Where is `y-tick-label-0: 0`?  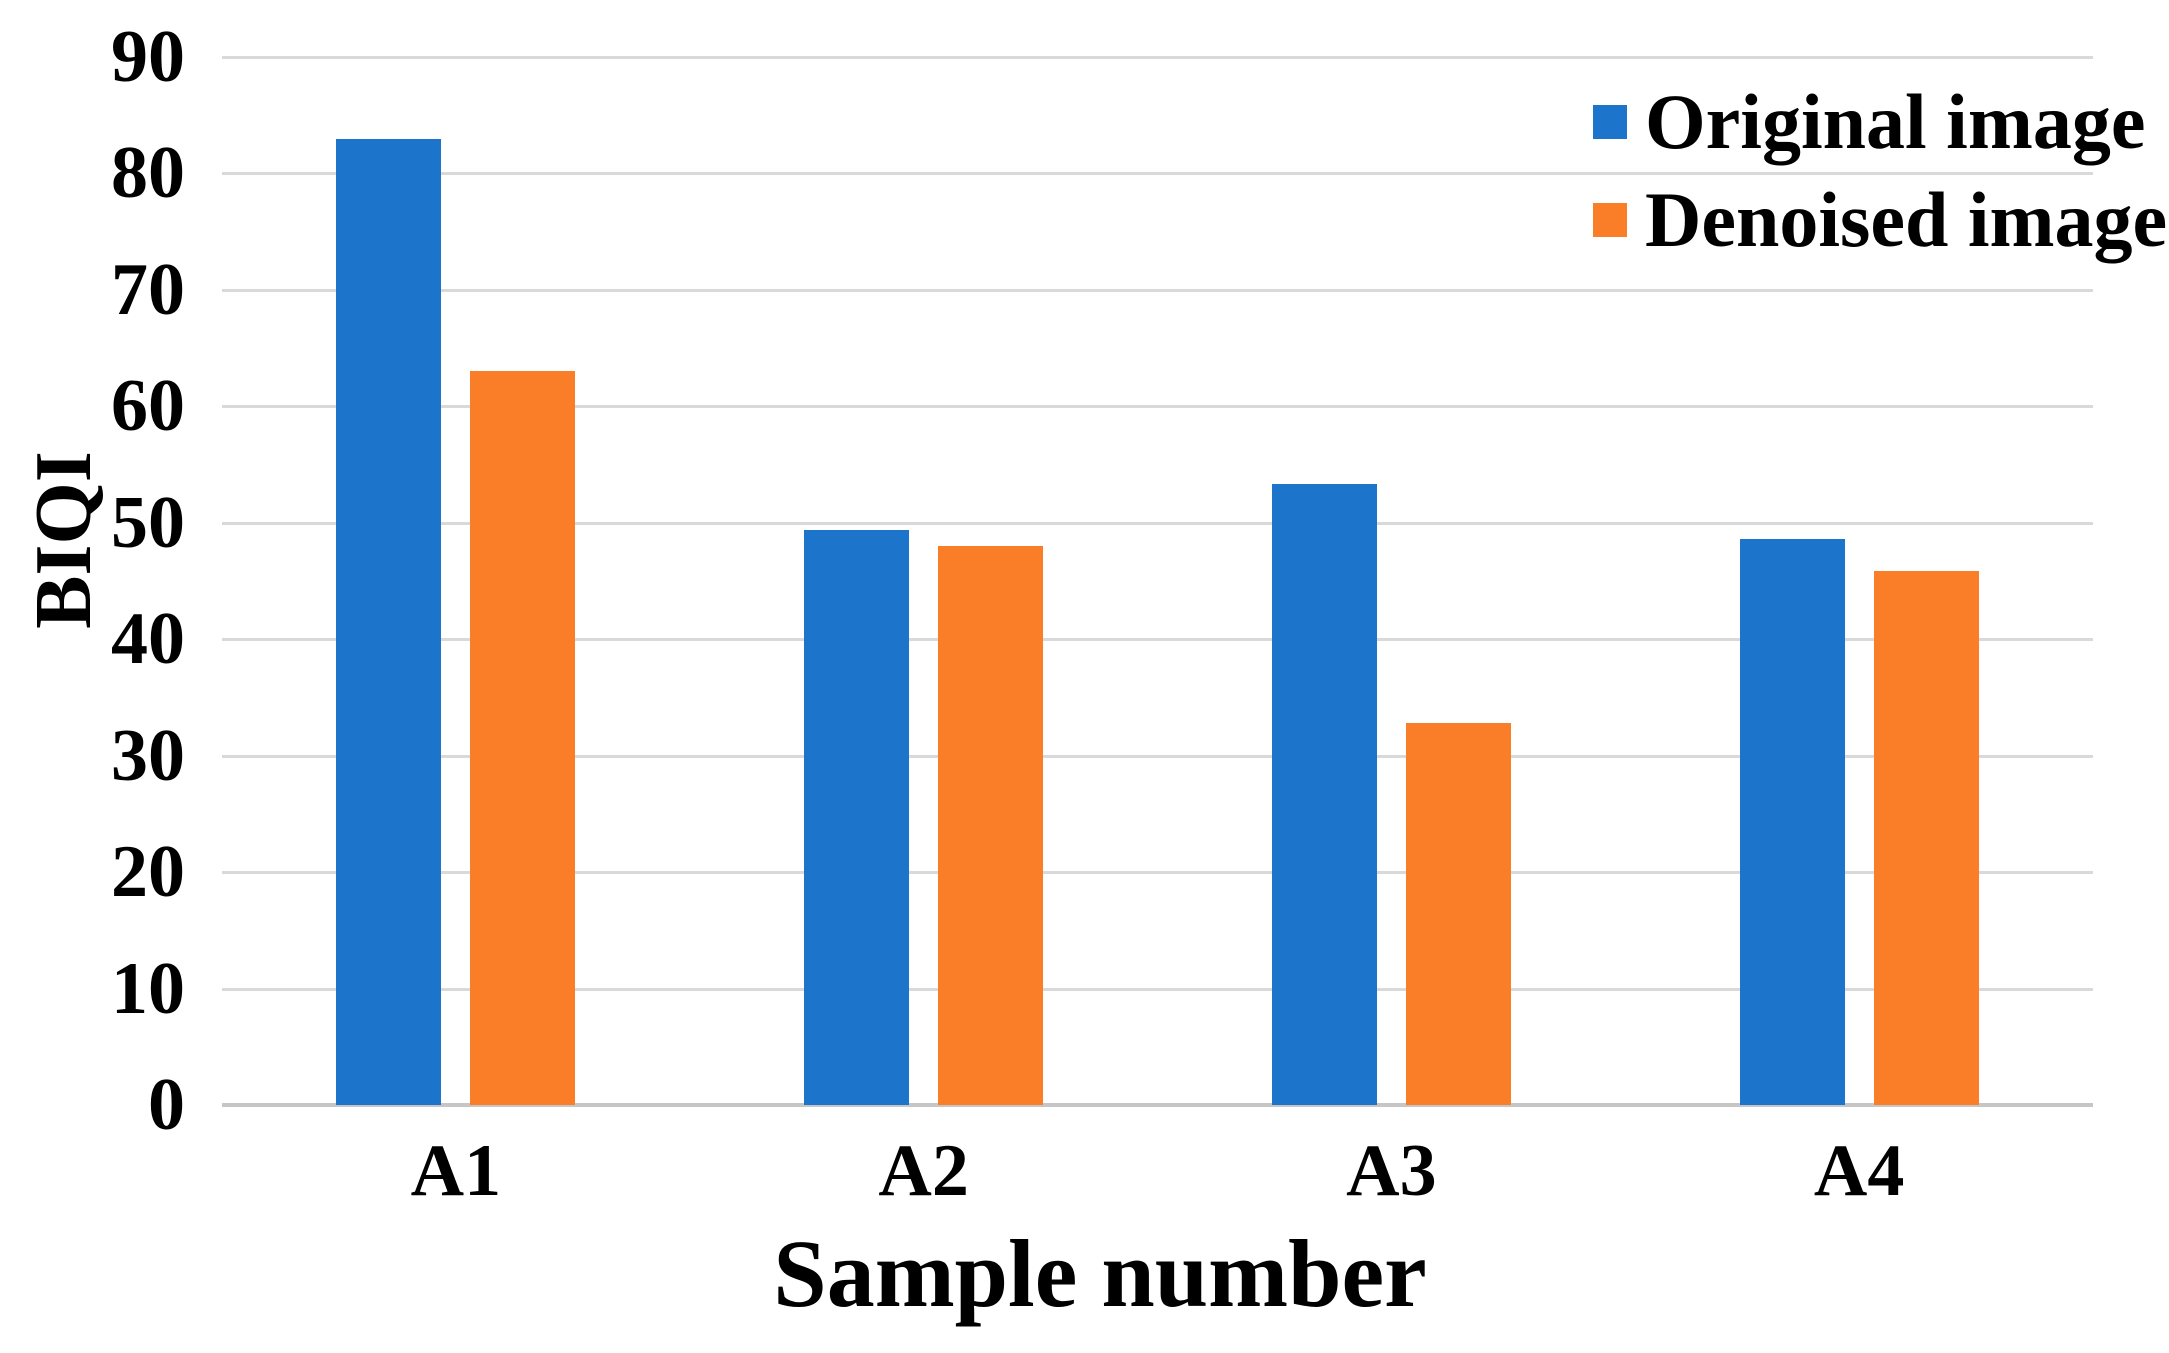
y-tick-label-0: 0 is located at coordinates (166, 1105).